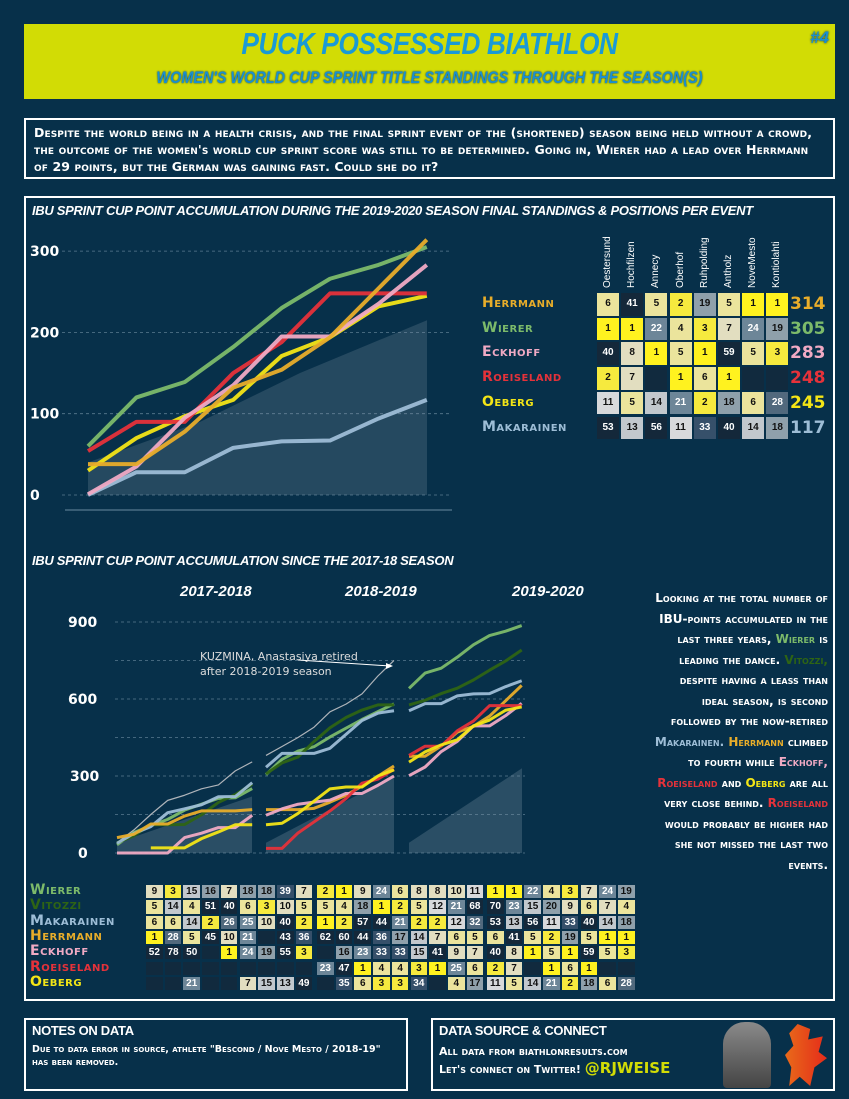 This screenshot has width=849, height=1099. Describe the element at coordinates (533, 1051) in the screenshot. I see `source-line: All data from biathlonresults.com` at that location.